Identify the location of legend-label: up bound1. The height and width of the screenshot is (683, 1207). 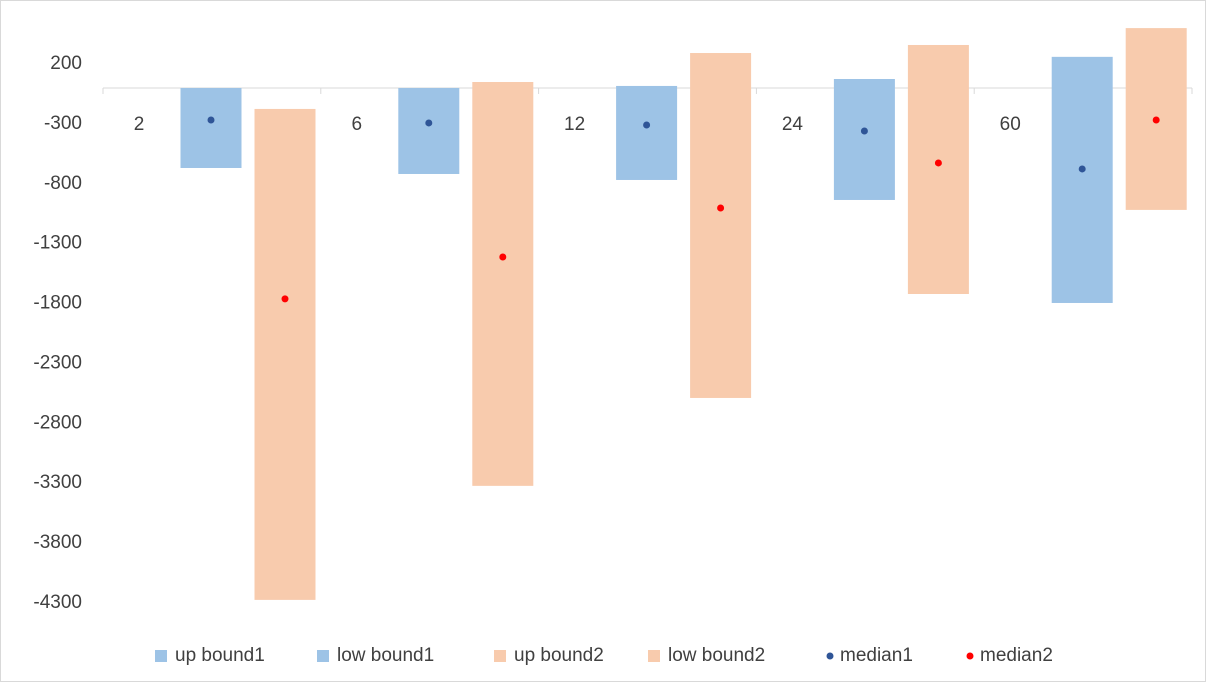
(220, 655).